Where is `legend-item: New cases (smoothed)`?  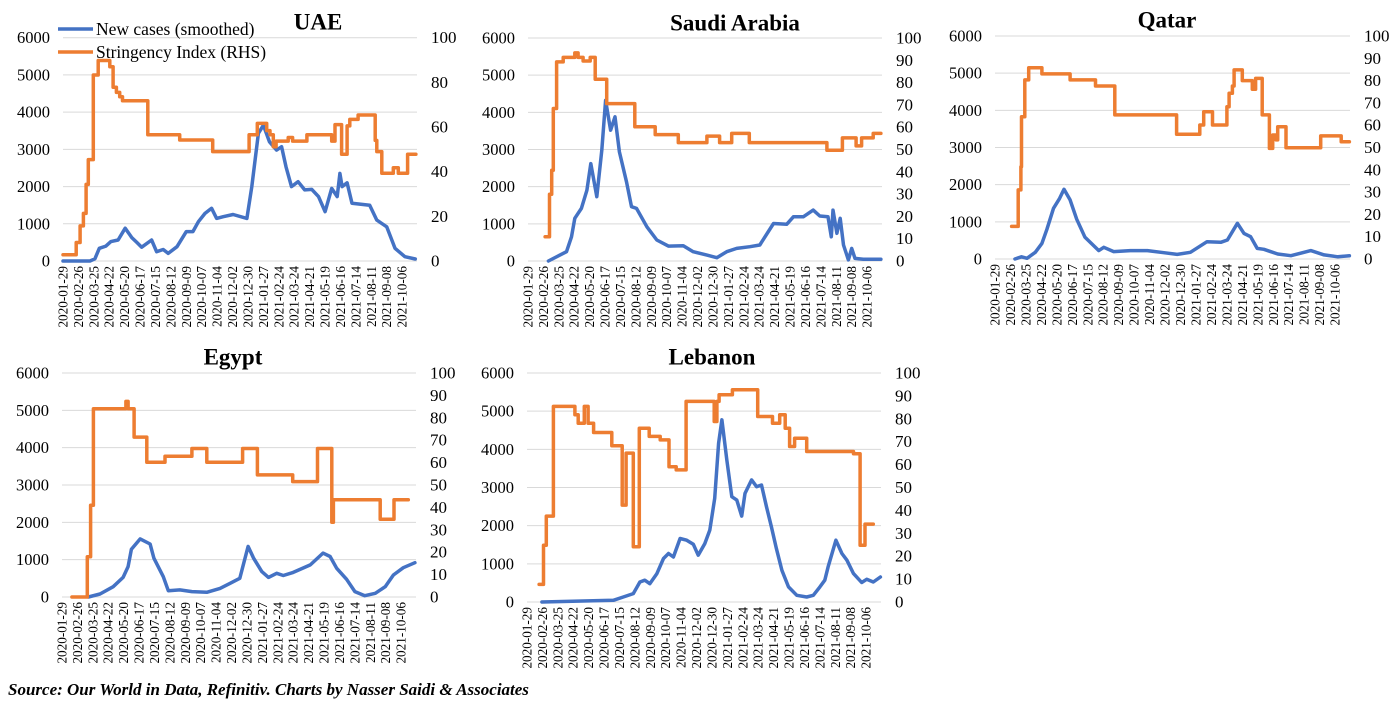
legend-item: New cases (smoothed) is located at coordinates (156, 29).